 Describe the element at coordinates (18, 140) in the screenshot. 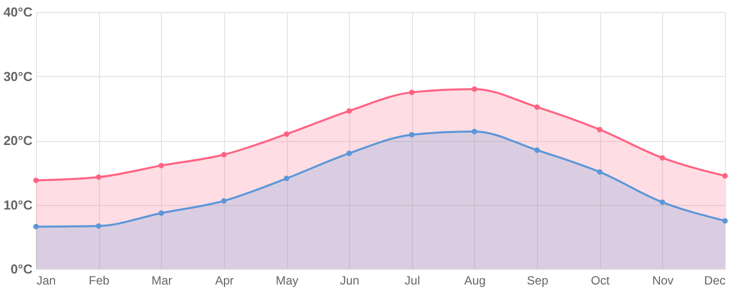

I see `y-tick-label: 20°C` at that location.